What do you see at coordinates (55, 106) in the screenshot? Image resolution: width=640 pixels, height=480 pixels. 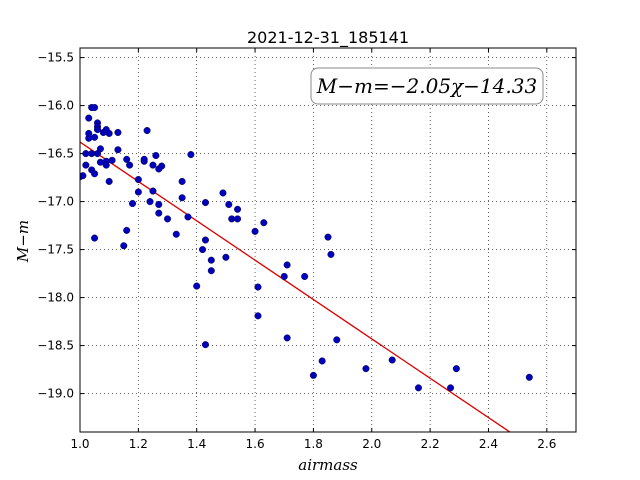 I see `y-tick-label: −16.0` at bounding box center [55, 106].